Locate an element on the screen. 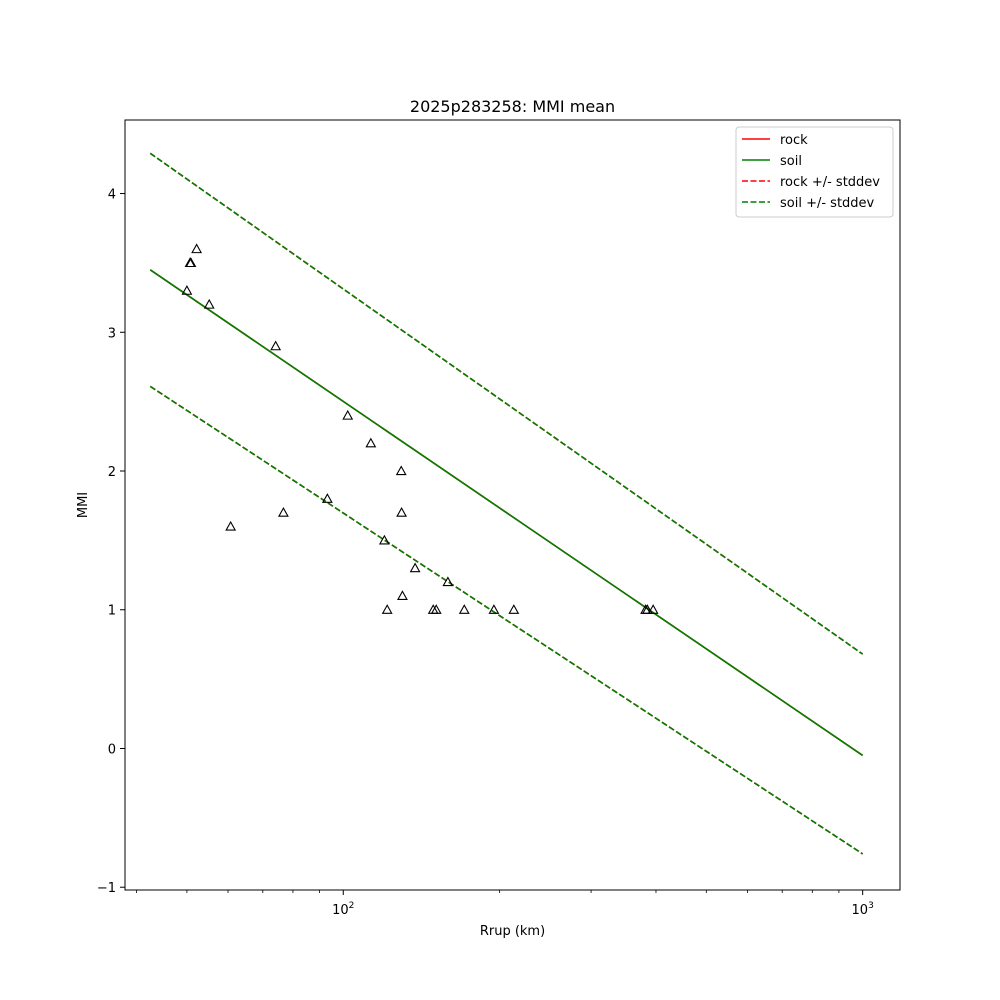  legend-label-3: soil +/- stddev is located at coordinates (827, 203).